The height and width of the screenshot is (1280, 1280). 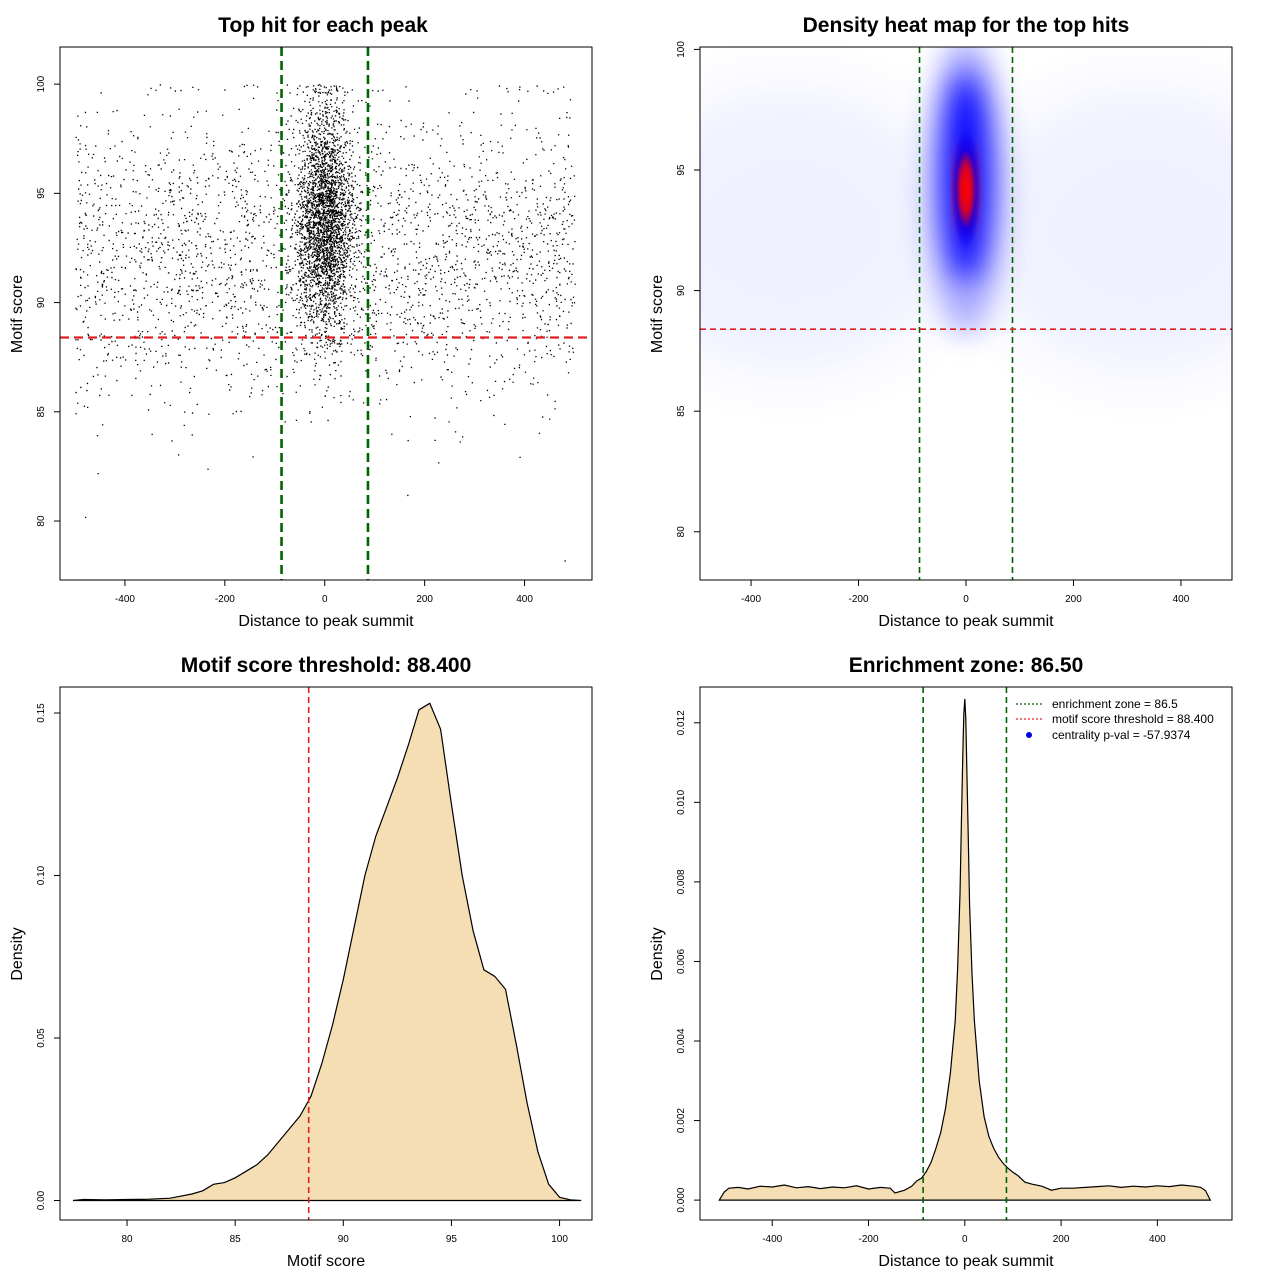 What do you see at coordinates (1115, 704) in the screenshot?
I see `legend-label-enrichment: enrichment zone = 86.5` at bounding box center [1115, 704].